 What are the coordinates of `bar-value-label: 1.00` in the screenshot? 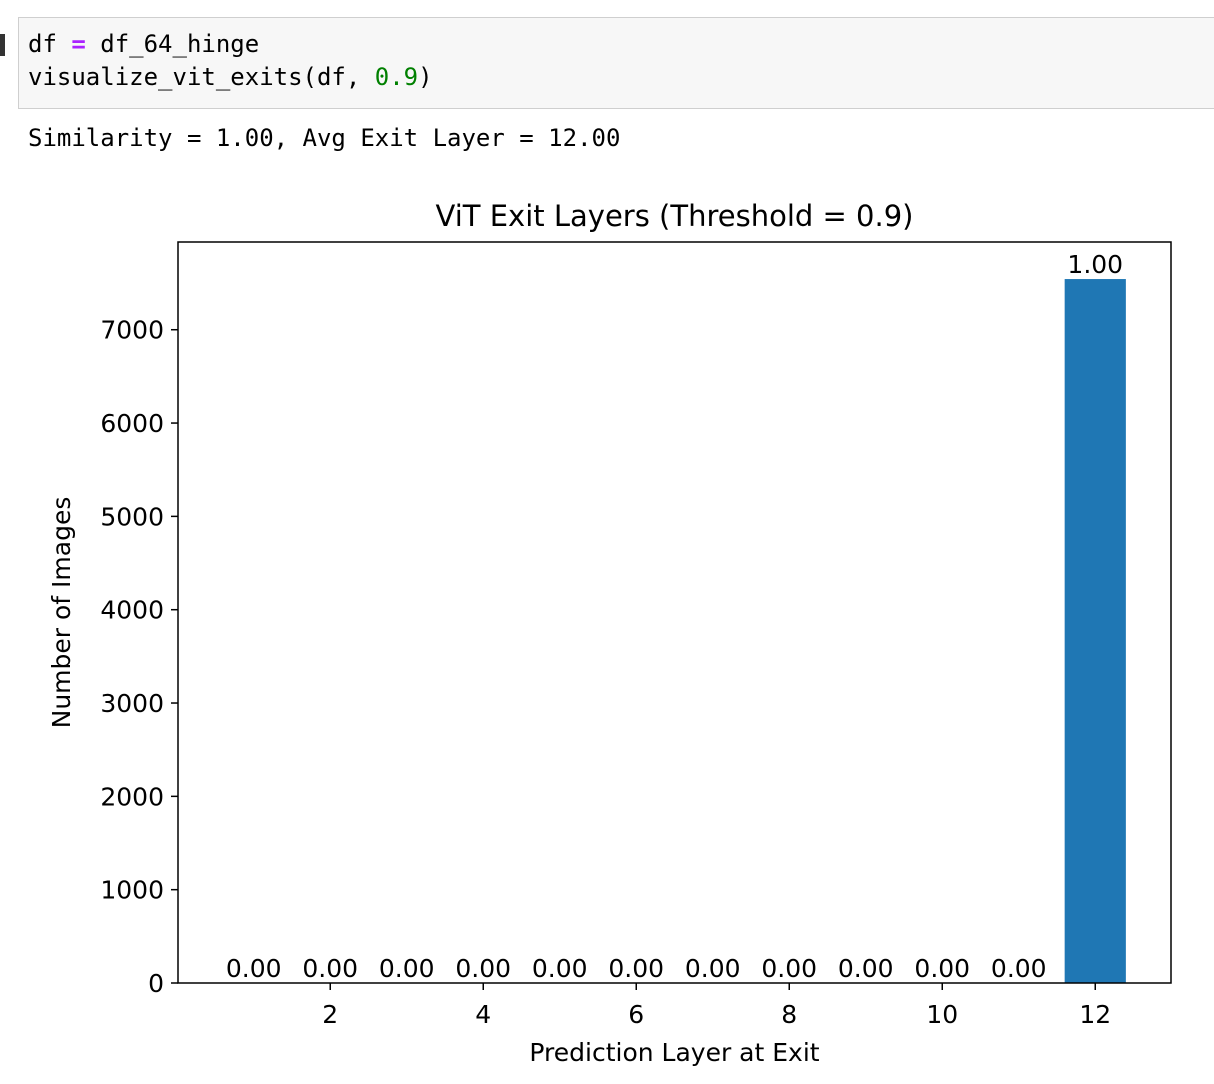 It's located at (1095, 264).